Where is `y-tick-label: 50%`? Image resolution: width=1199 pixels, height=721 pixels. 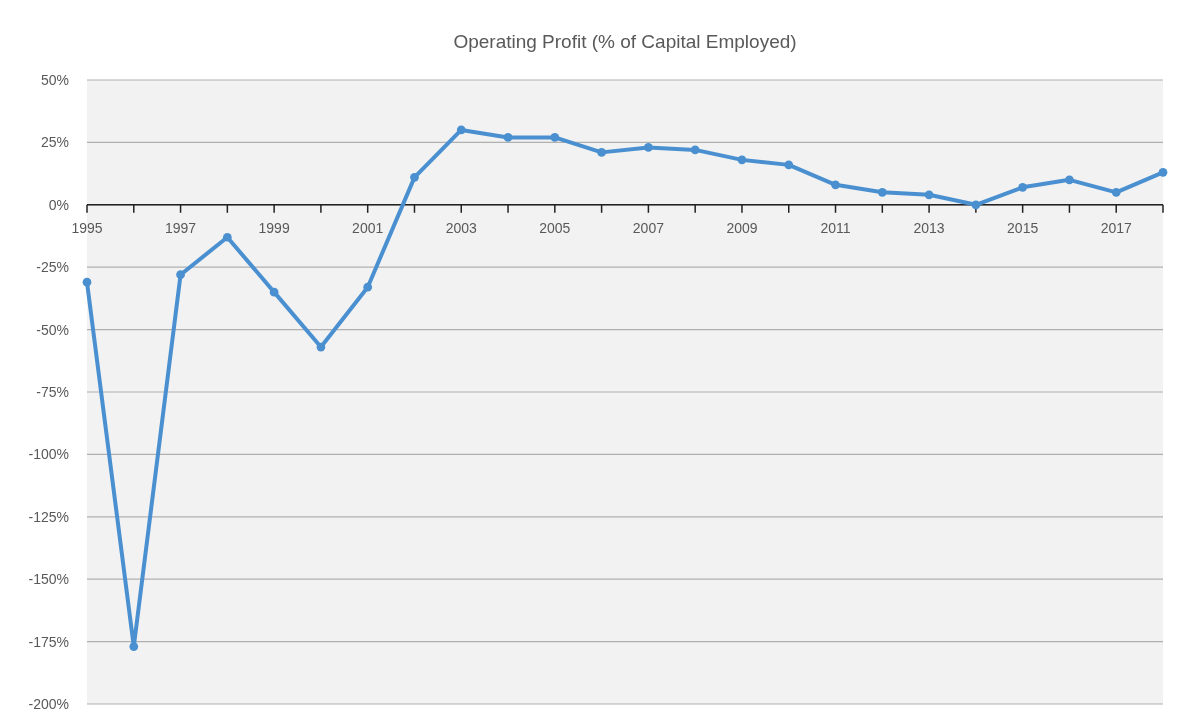
y-tick-label: 50% is located at coordinates (54, 79).